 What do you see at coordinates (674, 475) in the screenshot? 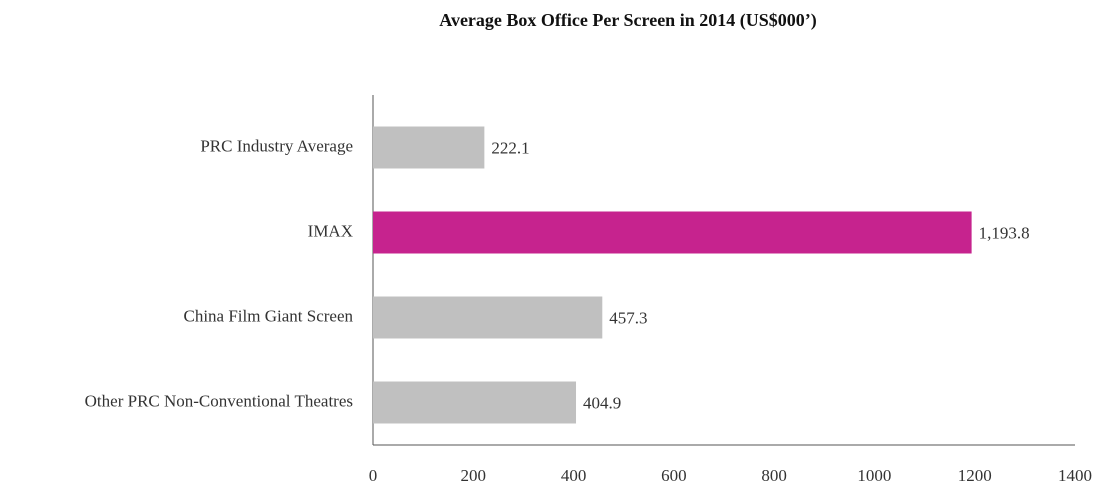
I see `x-tick-label: 600` at bounding box center [674, 475].